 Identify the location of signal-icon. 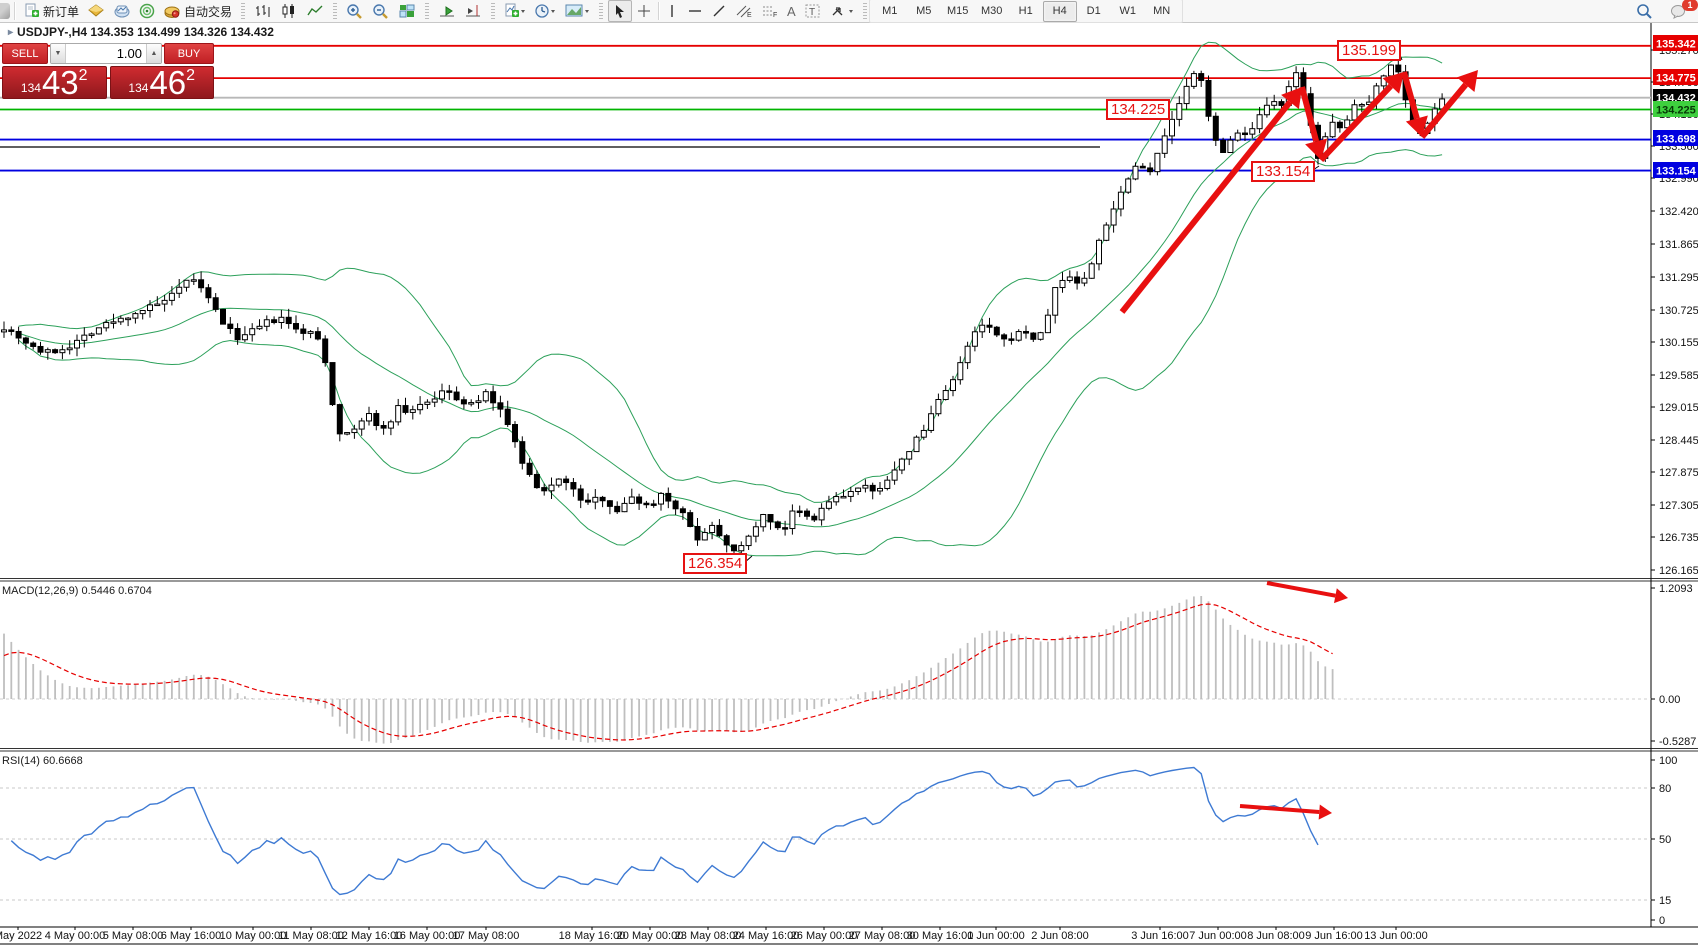
(147, 11).